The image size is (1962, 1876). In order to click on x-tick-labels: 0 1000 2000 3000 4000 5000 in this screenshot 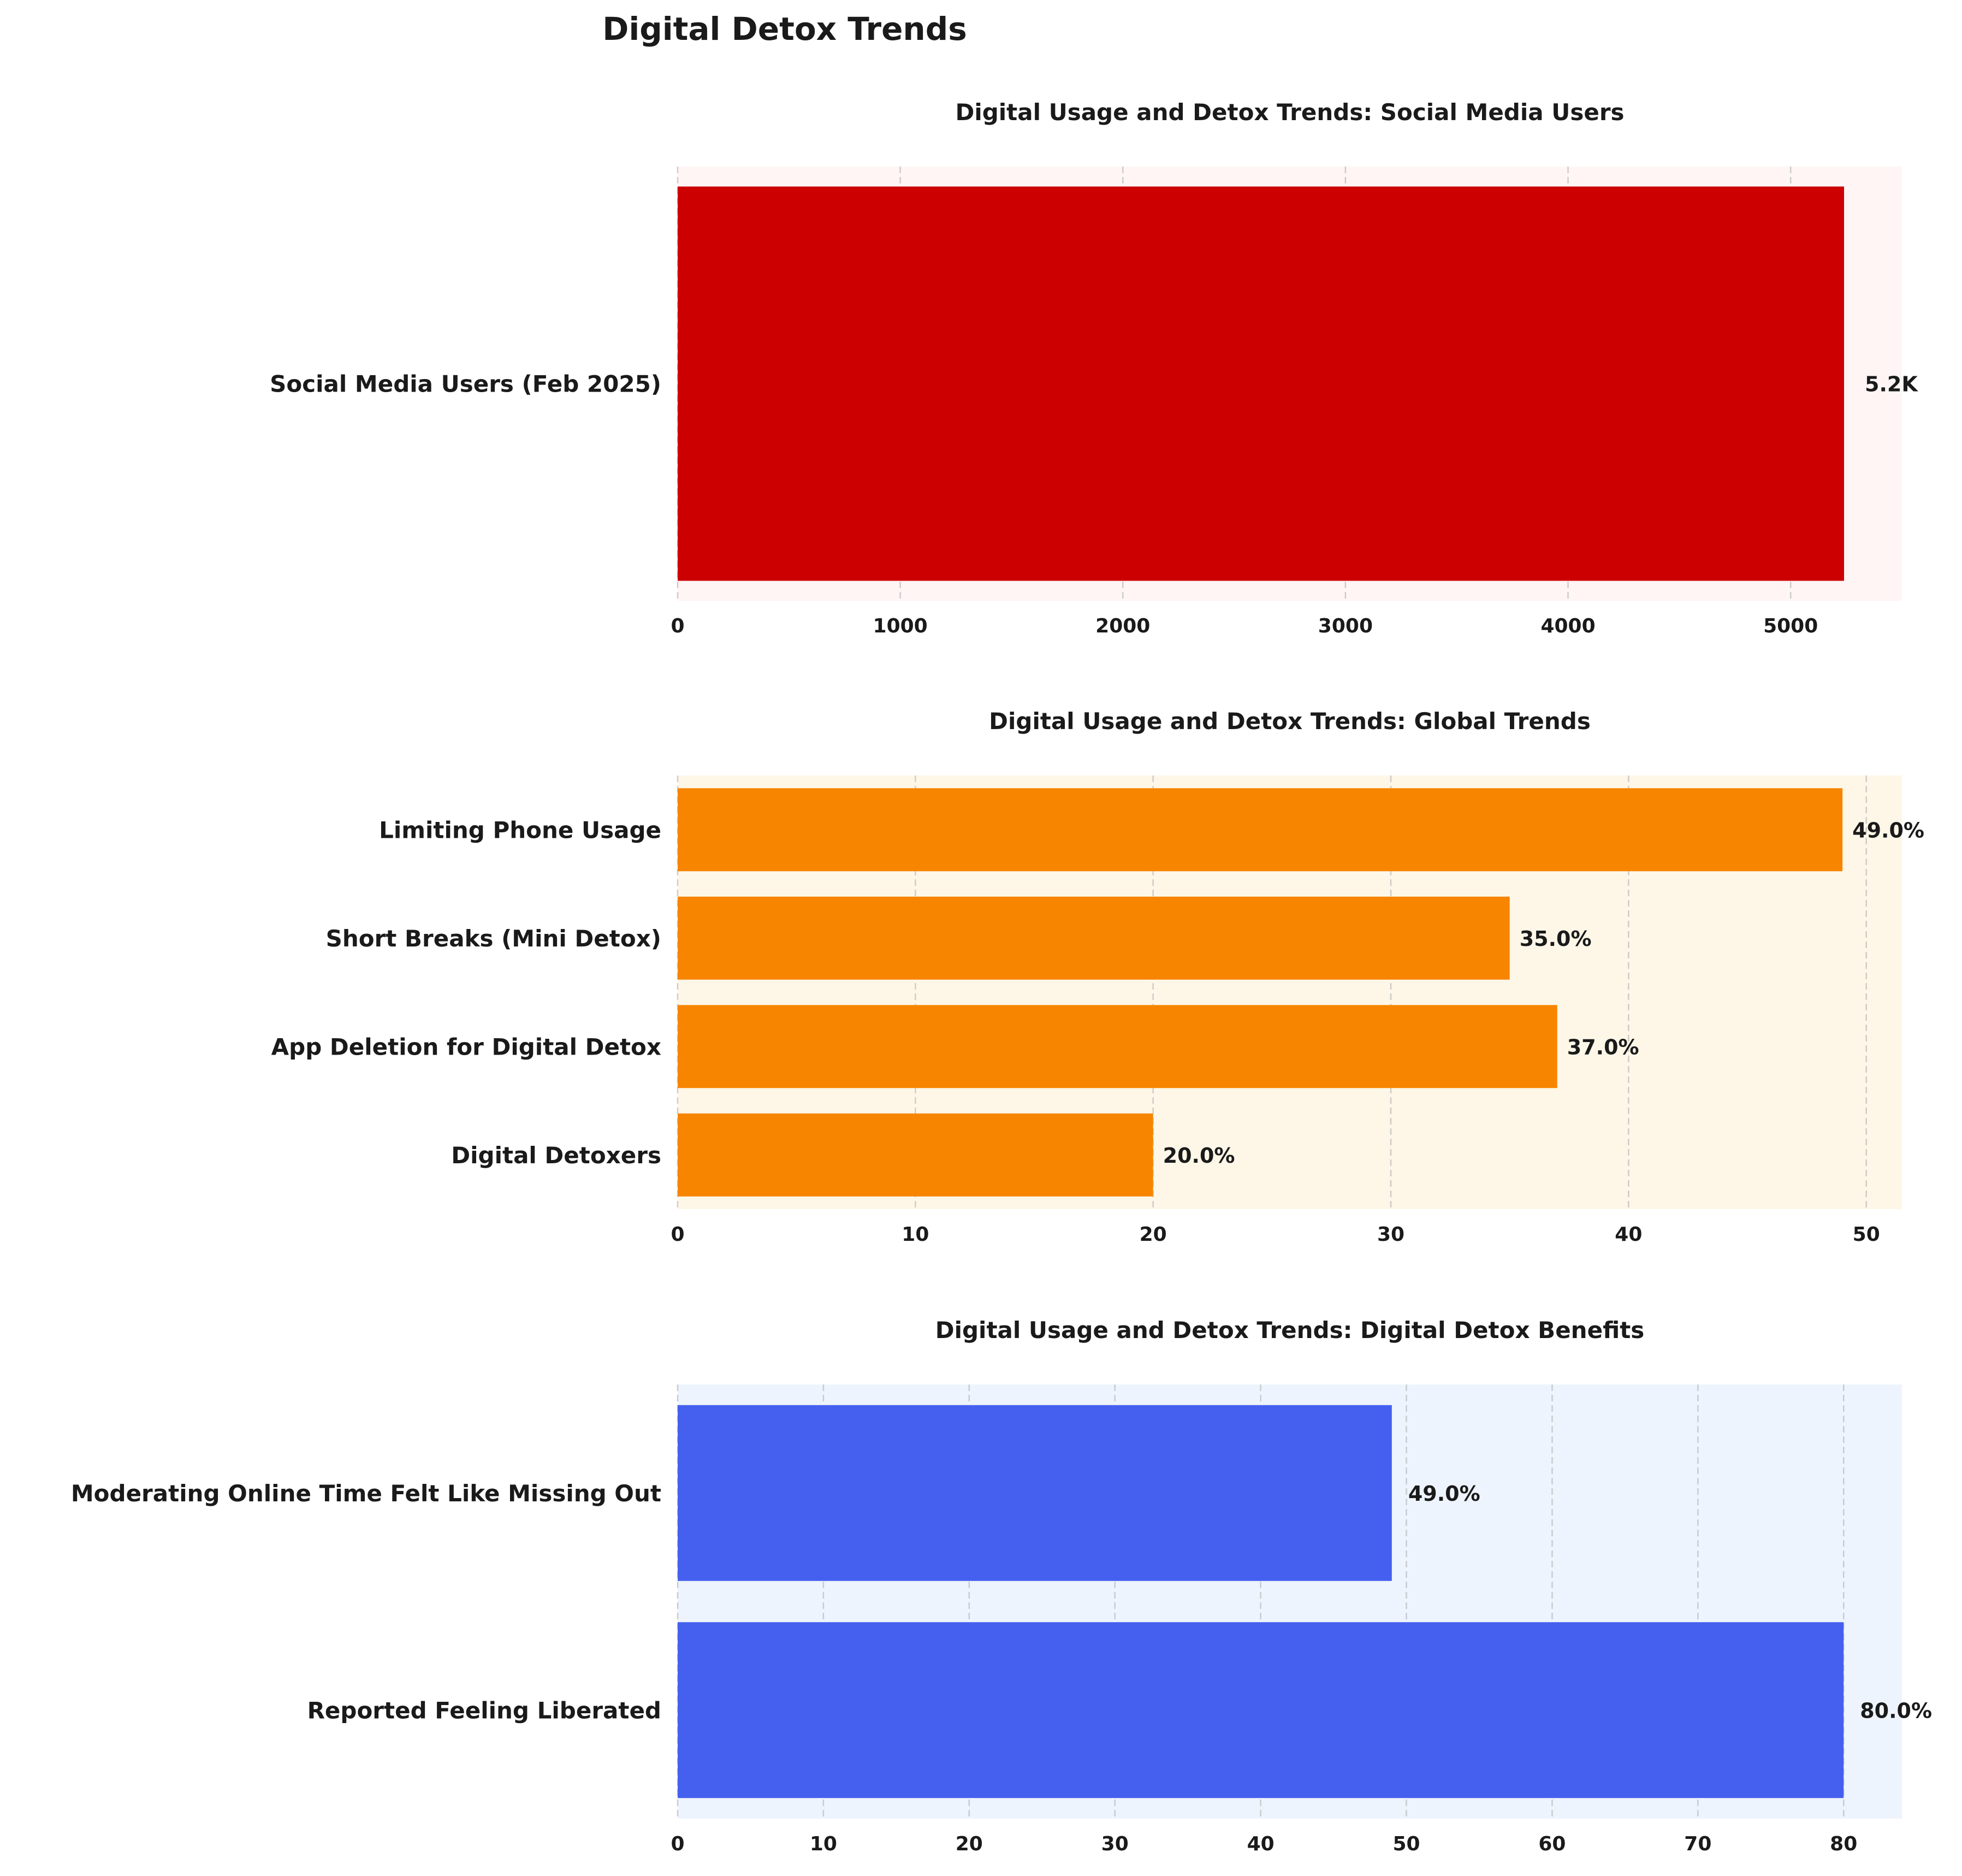, I will do `click(1244, 626)`.